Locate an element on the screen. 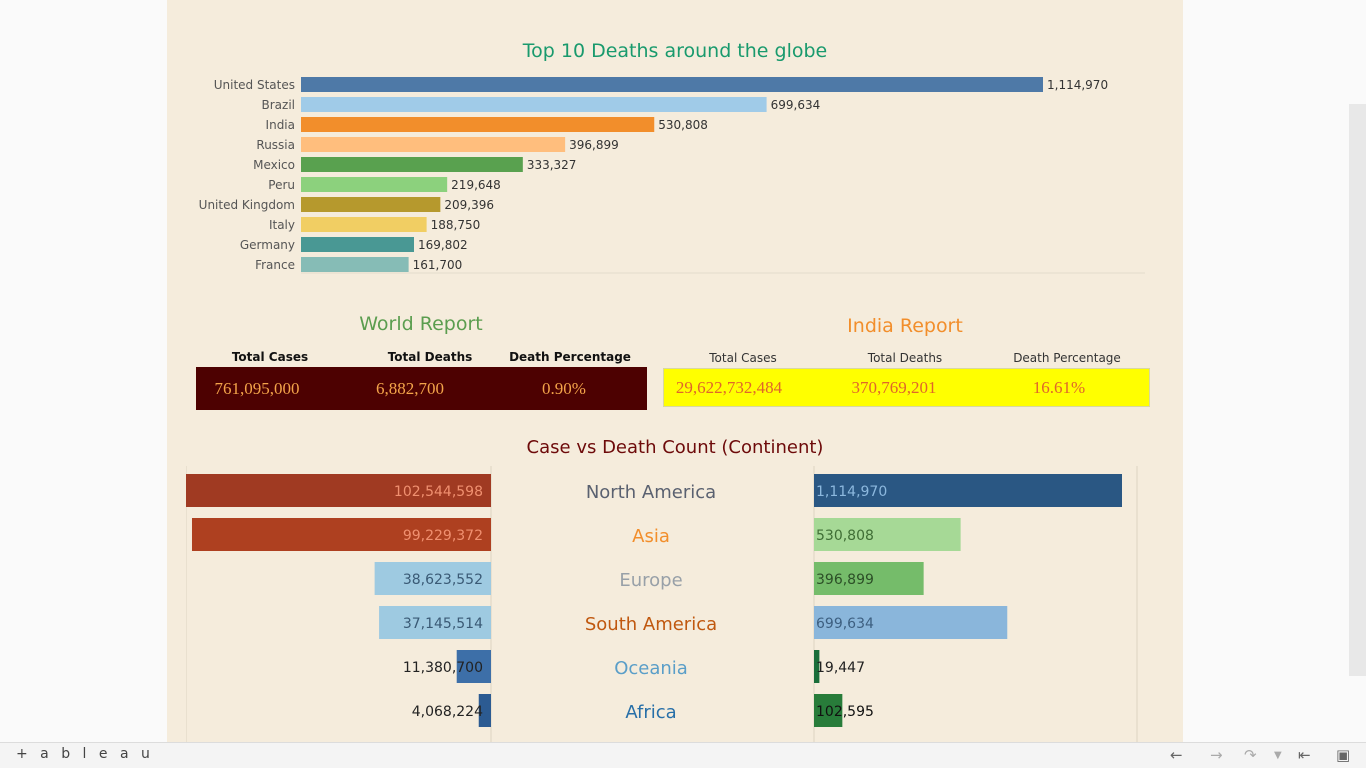 The height and width of the screenshot is (768, 1366). india-header-total-cases: Total Cases is located at coordinates (743, 358).